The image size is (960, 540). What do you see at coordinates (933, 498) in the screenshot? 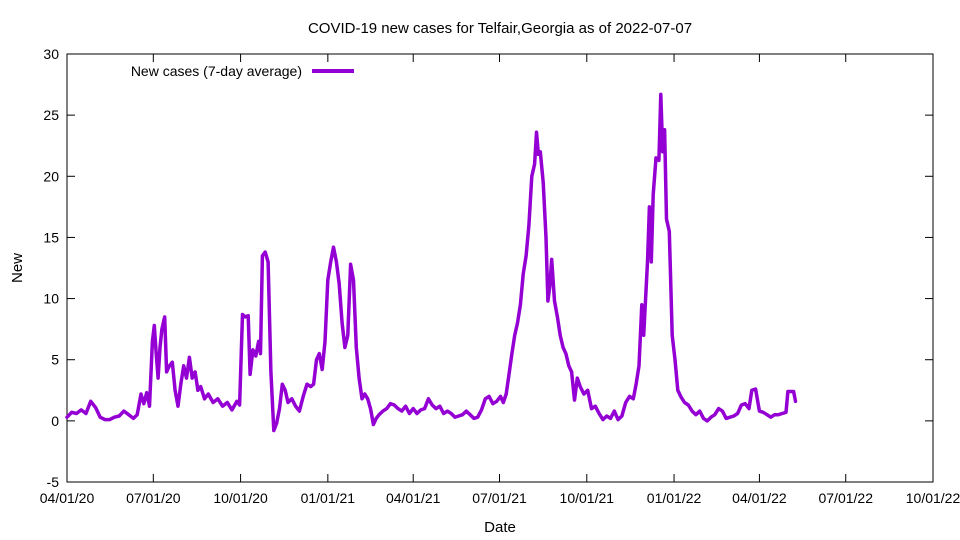
I see `x-tick-label: 10/01/22` at bounding box center [933, 498].